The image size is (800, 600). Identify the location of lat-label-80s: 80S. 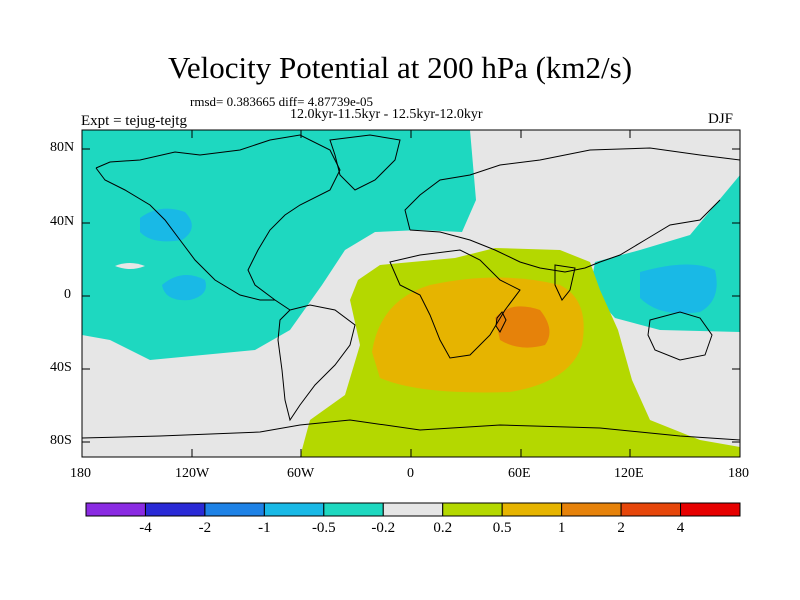
(61, 440).